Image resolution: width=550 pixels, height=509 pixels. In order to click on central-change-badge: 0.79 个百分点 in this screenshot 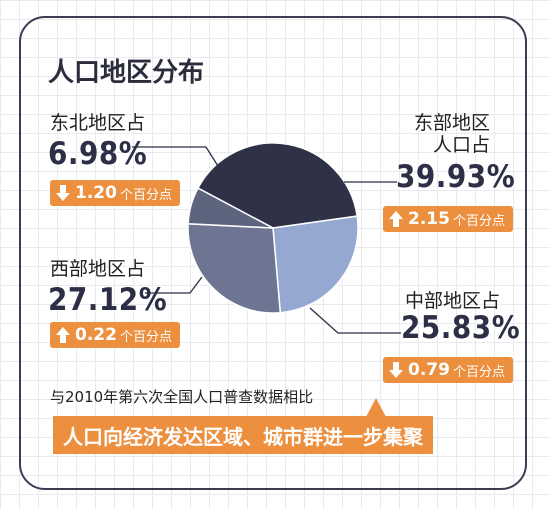, I will do `click(448, 370)`.